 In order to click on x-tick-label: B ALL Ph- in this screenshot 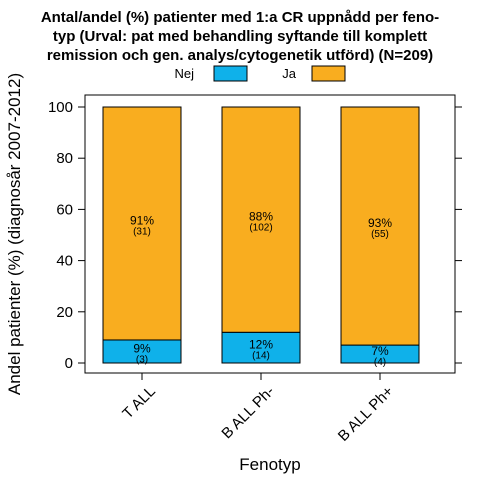, I will do `click(247, 412)`.